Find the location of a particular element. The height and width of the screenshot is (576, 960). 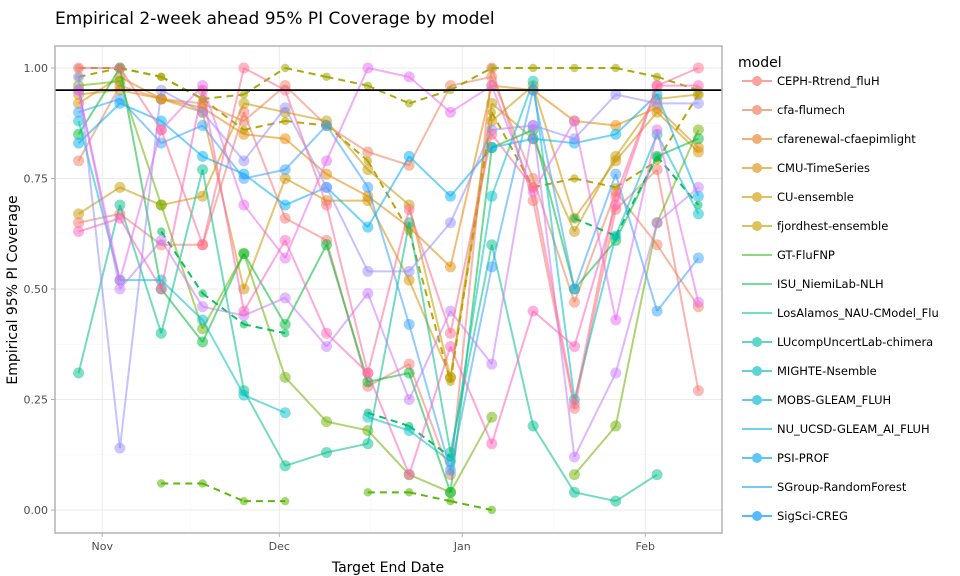

legend-label: fjordhest-ensemble is located at coordinates (832, 226).